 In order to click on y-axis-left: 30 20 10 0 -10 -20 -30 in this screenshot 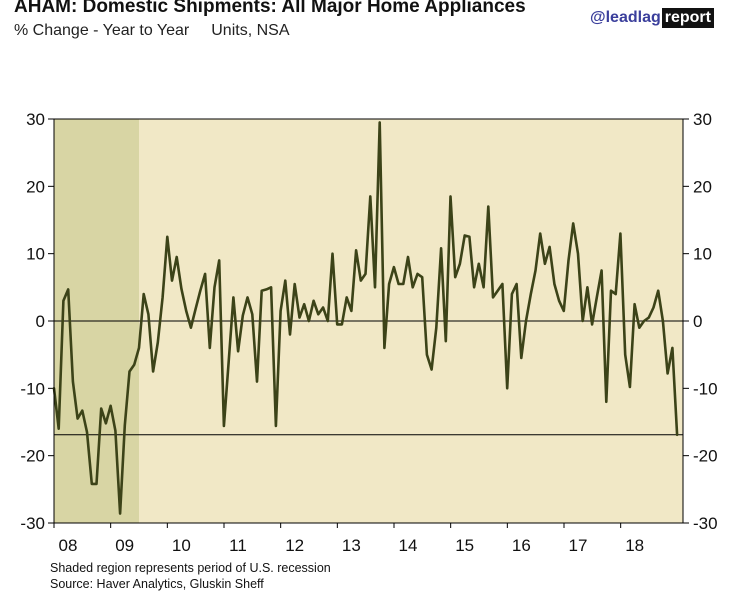, I will do `click(37, 321)`.